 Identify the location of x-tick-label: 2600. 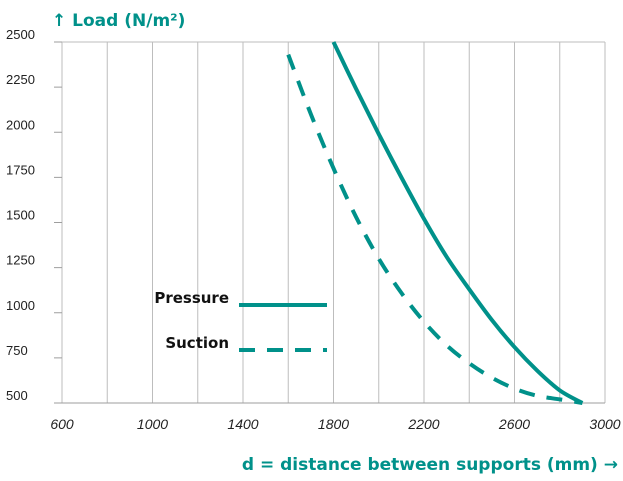
(514, 424).